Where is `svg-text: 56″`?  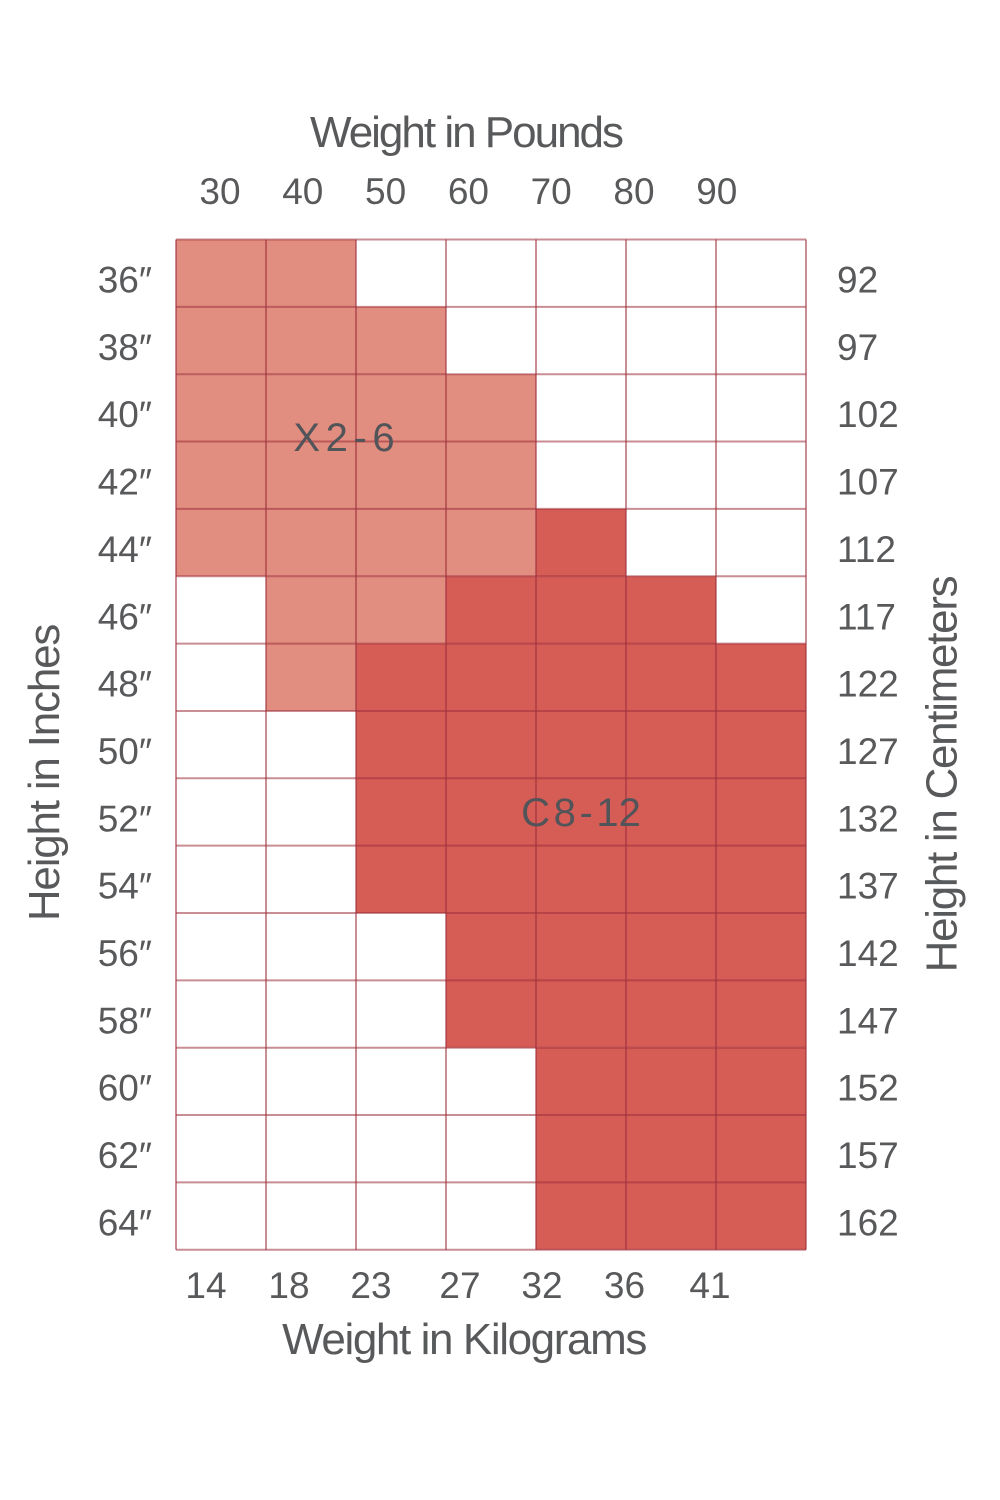 svg-text: 56″ is located at coordinates (125, 953).